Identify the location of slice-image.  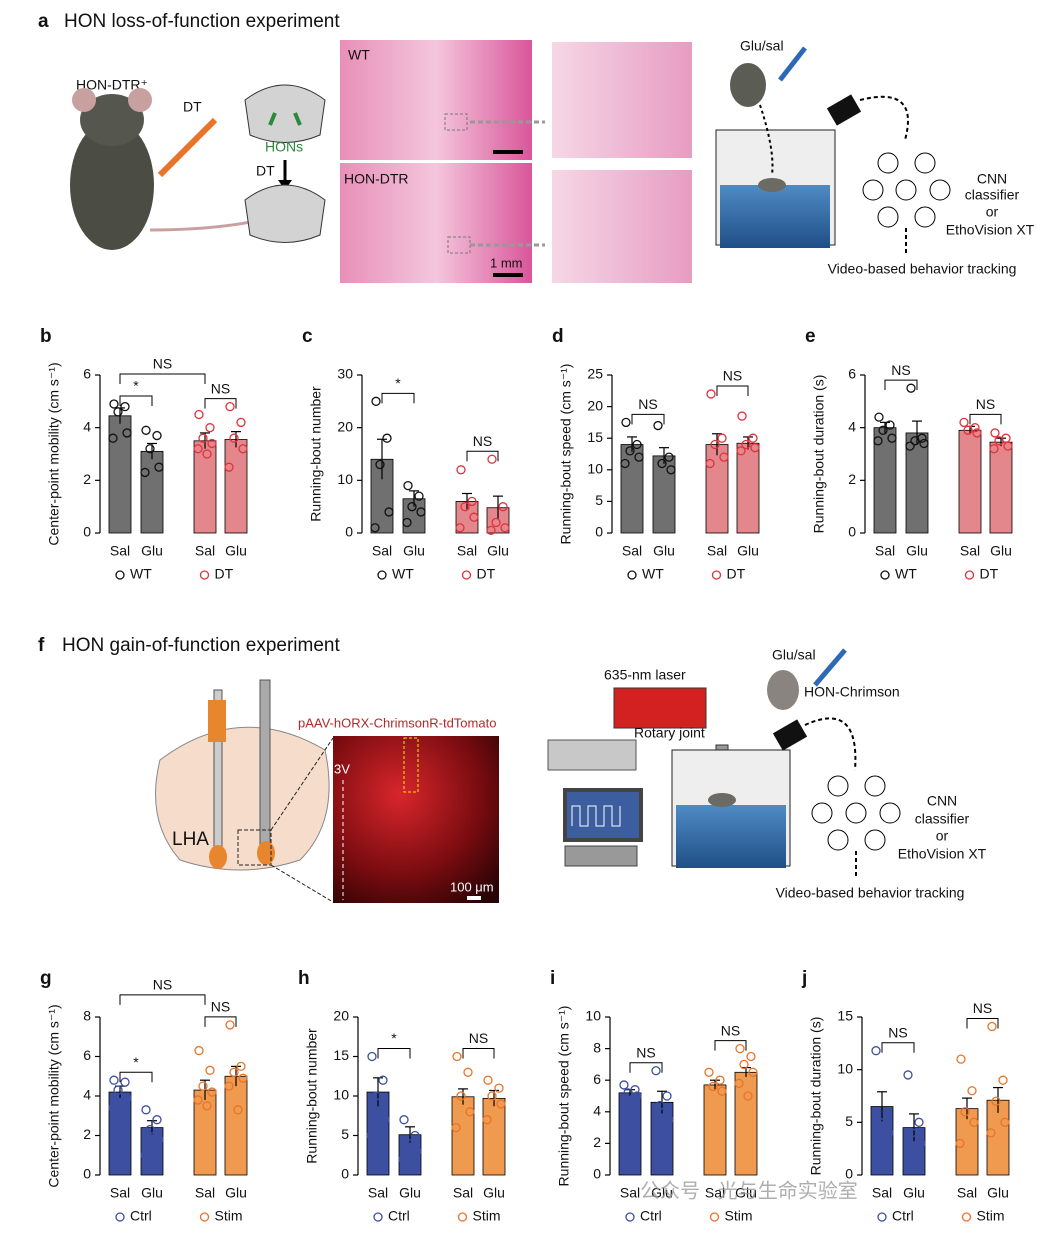
(436, 100).